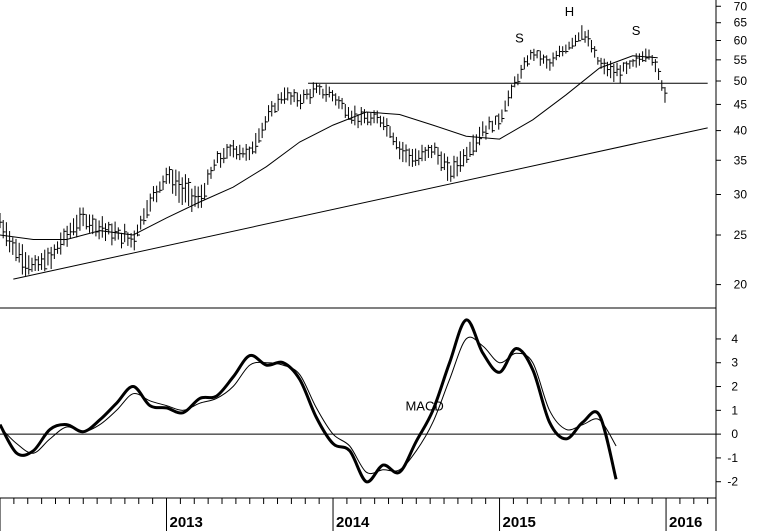  I want to click on x-axis: 2013 2014 2015 2016, so click(358, 514).